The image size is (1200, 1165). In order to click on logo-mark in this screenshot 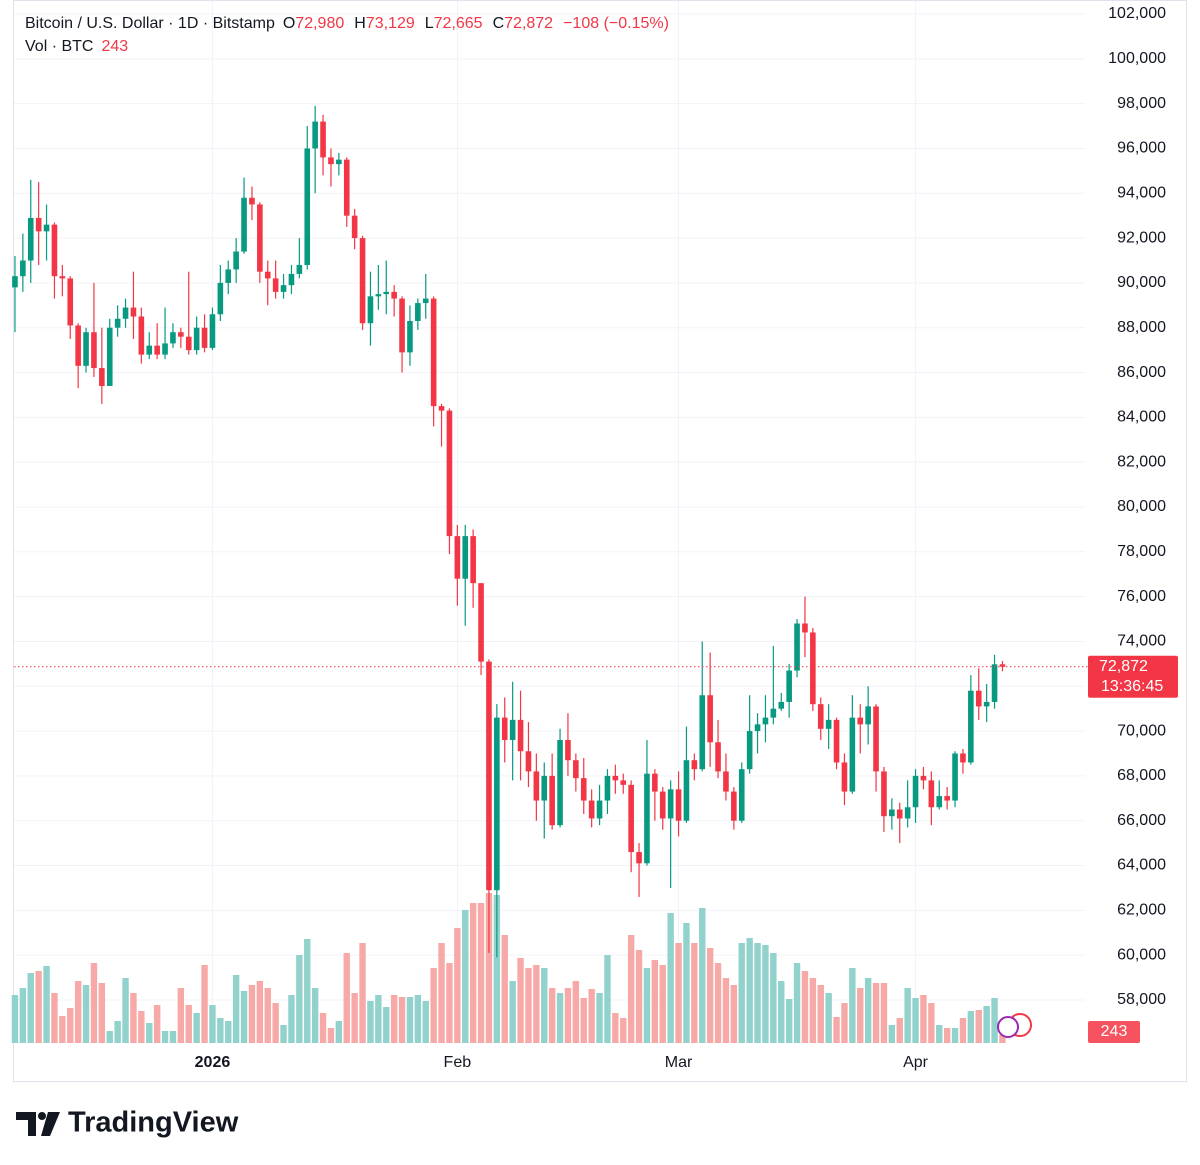, I will do `click(42, 1116)`.